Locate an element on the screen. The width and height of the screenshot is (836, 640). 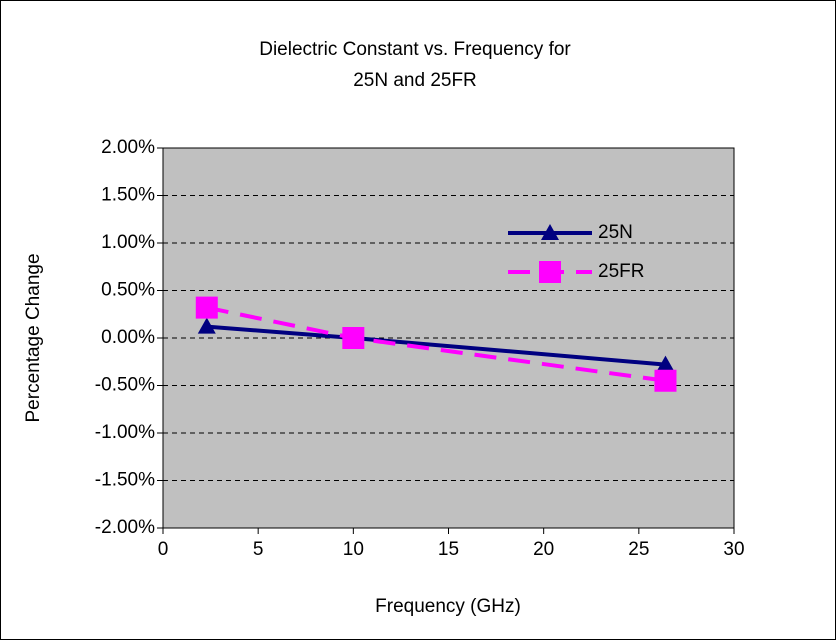
x-tick-label: 10 is located at coordinates (353, 549).